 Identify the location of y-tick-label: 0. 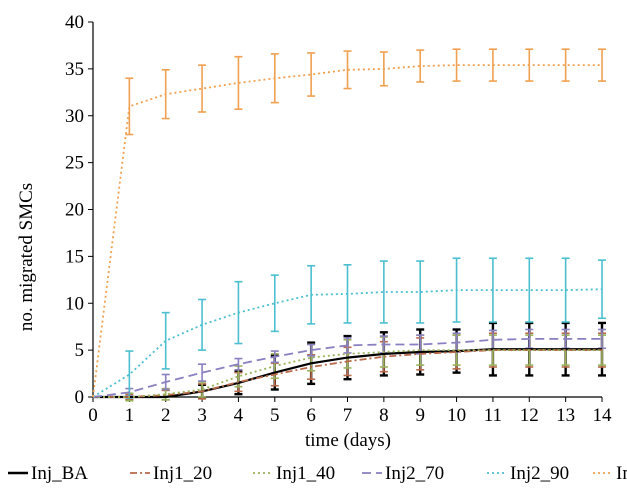
(80, 397).